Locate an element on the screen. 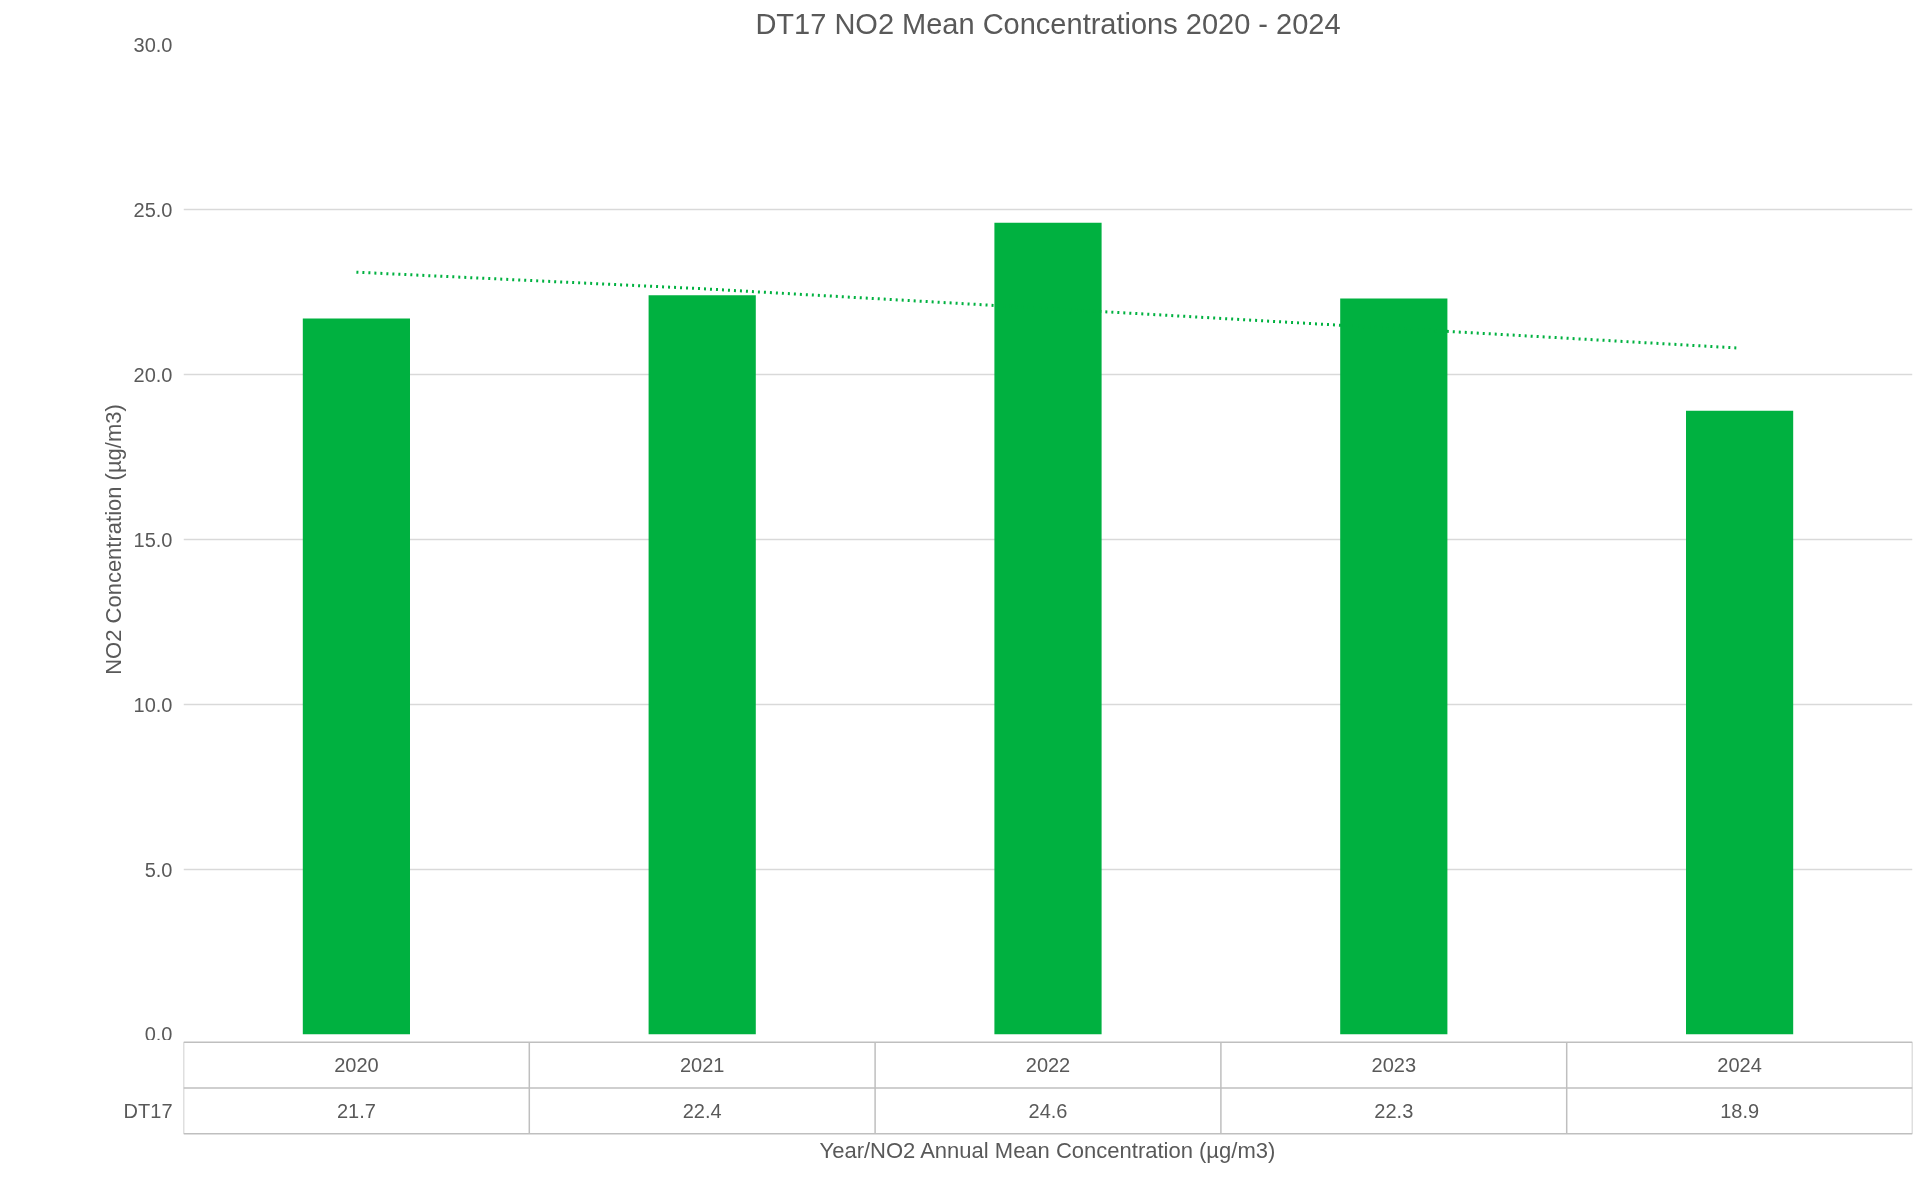  x-tick-label: 2020 is located at coordinates (356, 1065).